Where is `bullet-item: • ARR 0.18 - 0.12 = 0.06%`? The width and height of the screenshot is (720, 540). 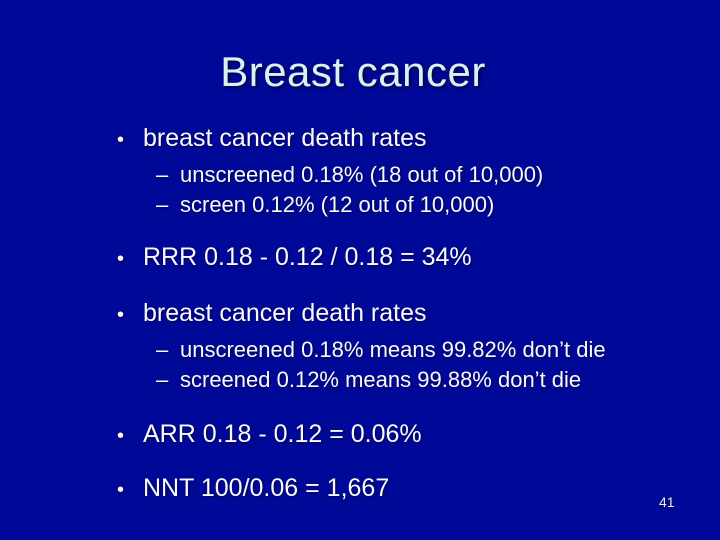 bullet-item: • ARR 0.18 - 0.12 = 0.06% is located at coordinates (269, 434).